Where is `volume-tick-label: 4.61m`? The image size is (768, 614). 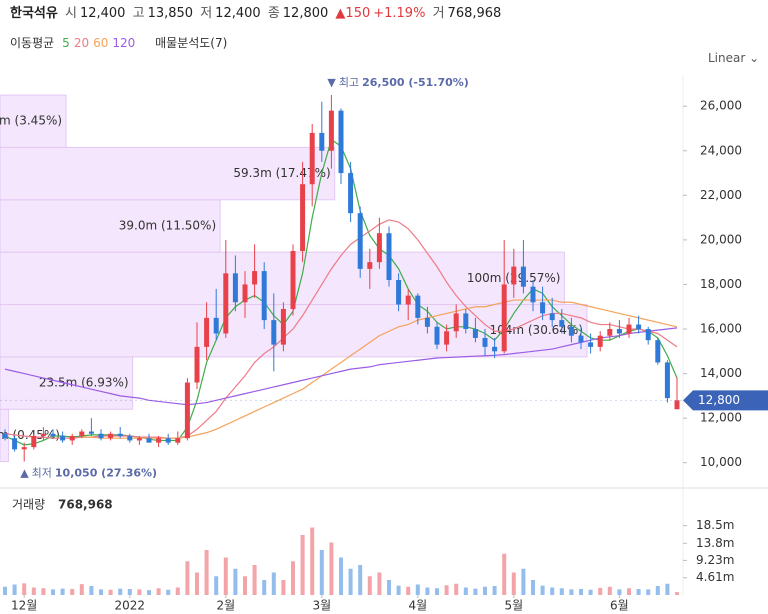
volume-tick-label: 4.61m is located at coordinates (715, 577).